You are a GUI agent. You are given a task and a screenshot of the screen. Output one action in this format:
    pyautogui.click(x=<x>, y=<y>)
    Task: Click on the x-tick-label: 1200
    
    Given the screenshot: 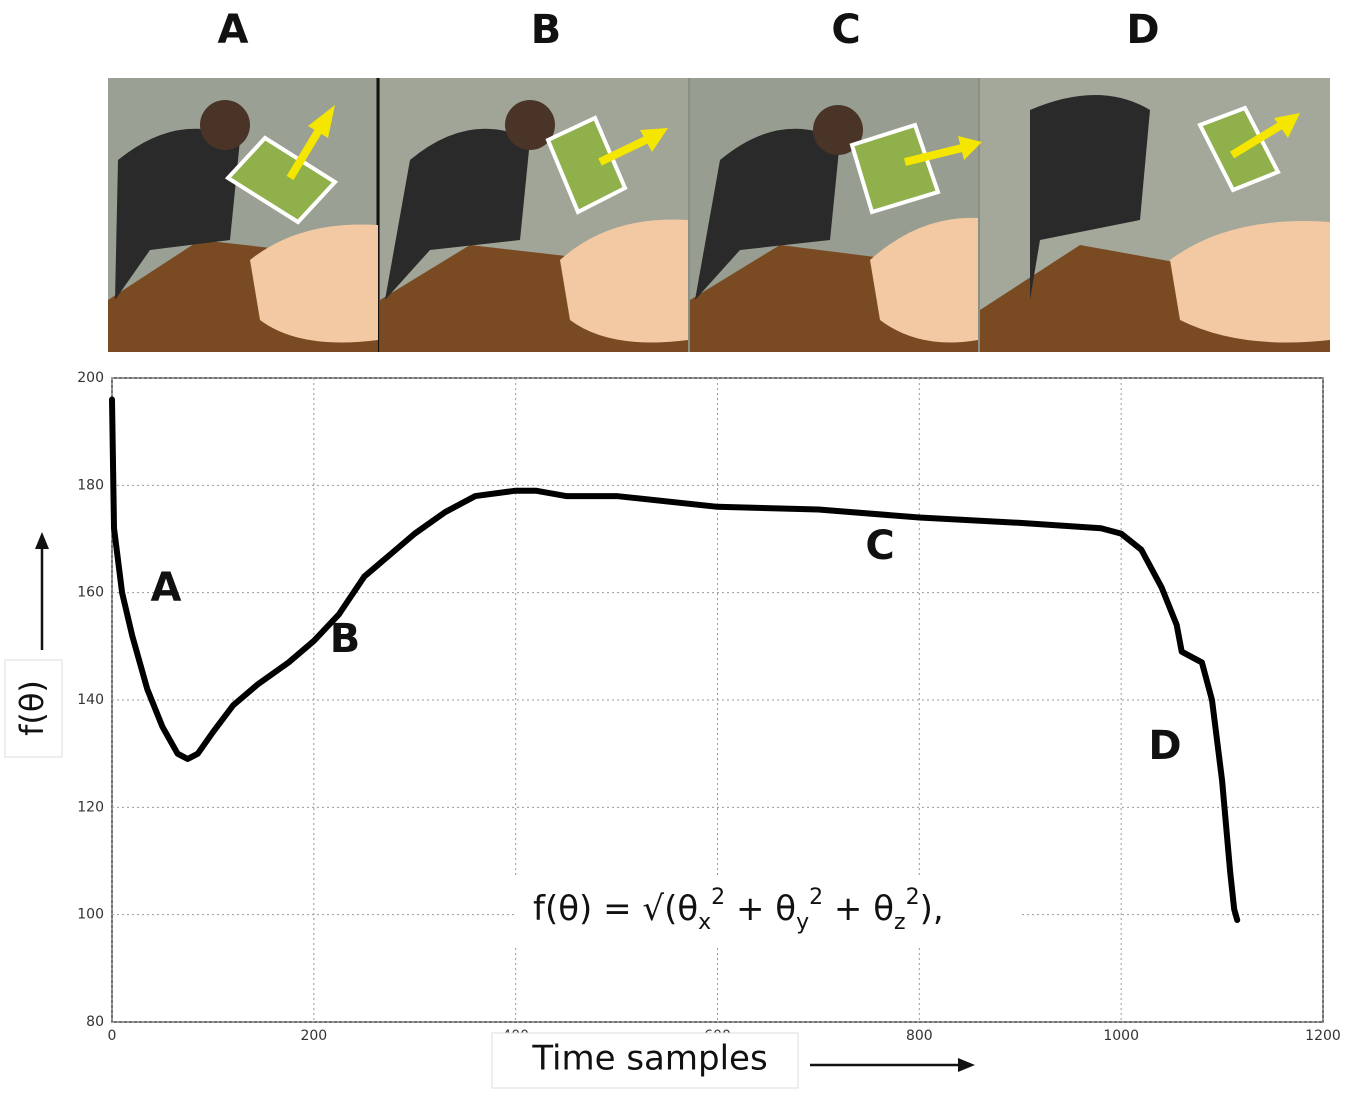 What is the action you would take?
    pyautogui.click(x=1323, y=1036)
    